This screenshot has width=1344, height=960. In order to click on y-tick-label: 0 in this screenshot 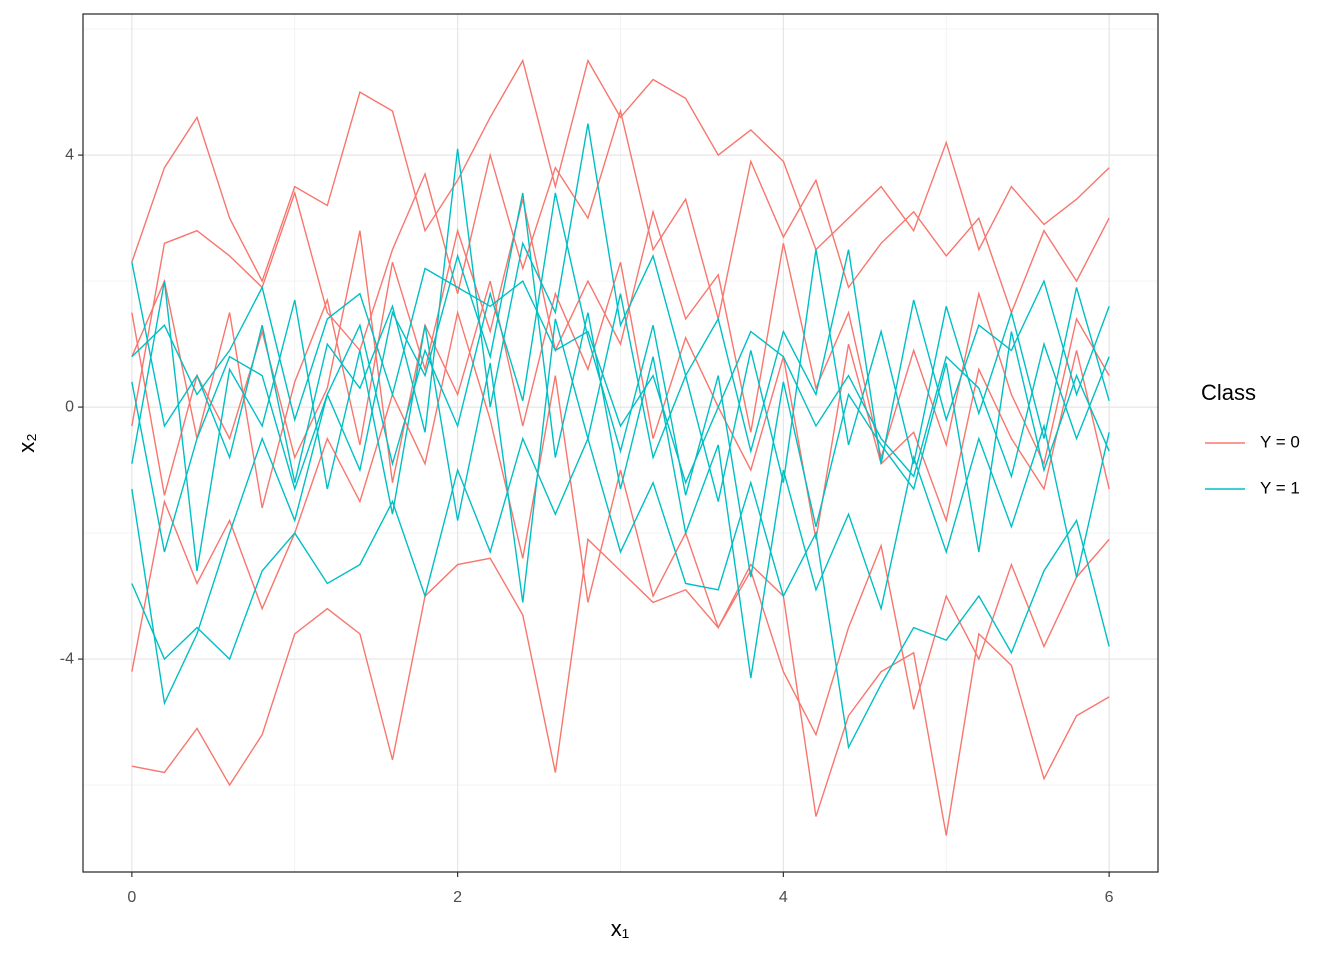, I will do `click(69, 406)`.